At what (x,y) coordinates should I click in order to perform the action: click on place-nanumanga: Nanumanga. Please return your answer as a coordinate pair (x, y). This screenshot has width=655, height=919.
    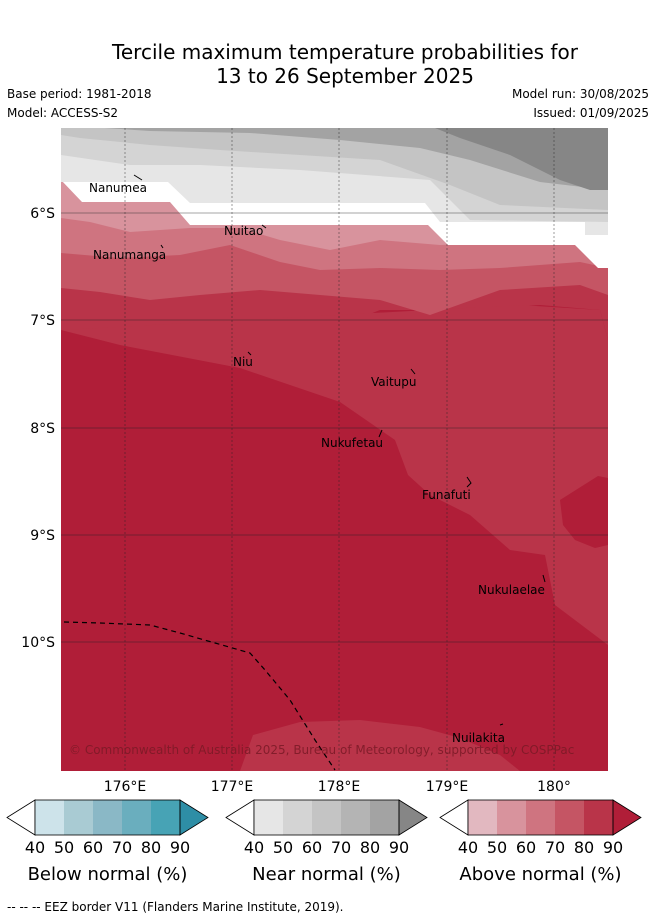
    Looking at the image, I should click on (129, 255).